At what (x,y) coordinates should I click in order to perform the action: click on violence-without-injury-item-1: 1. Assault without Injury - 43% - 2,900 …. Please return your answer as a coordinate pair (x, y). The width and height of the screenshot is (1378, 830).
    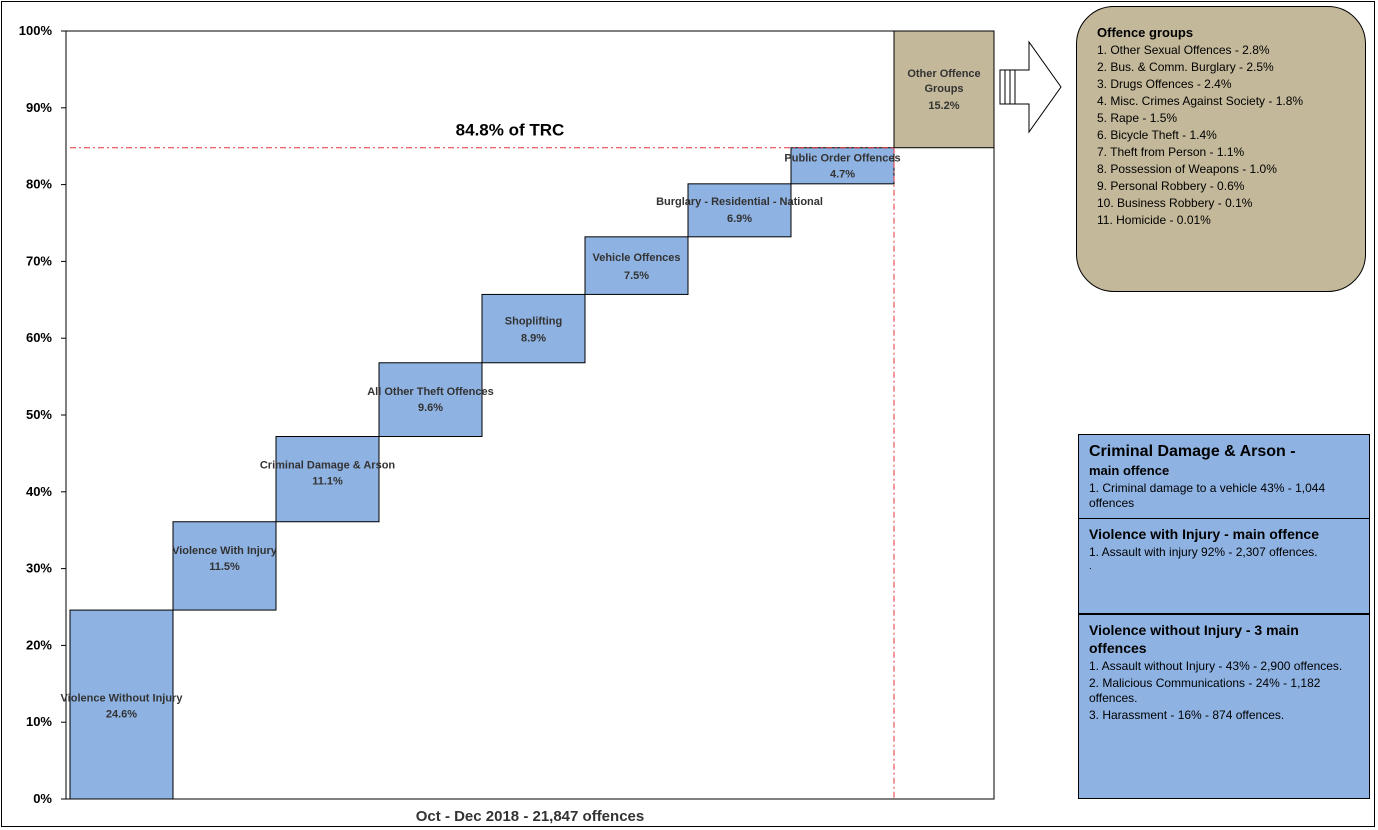
    Looking at the image, I should click on (1216, 666).